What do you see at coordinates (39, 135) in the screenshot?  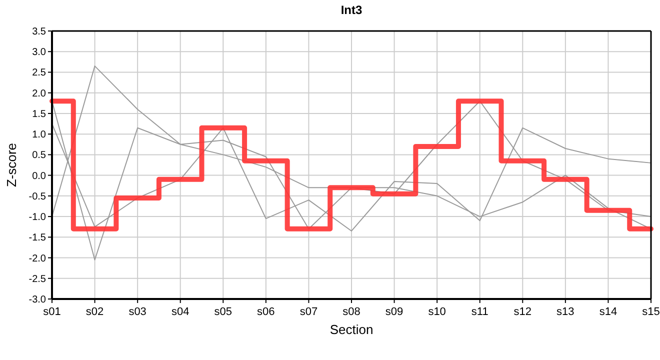 I see `y-tick-label: 1.0` at bounding box center [39, 135].